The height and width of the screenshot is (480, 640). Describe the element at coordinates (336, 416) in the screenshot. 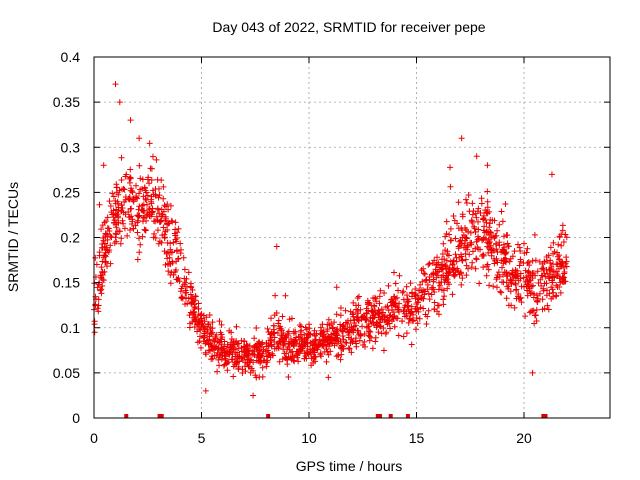

I see `gap-markers` at that location.